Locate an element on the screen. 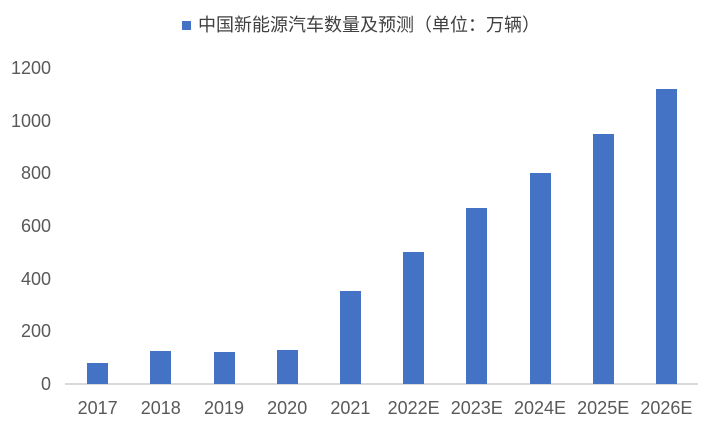 Image resolution: width=722 pixels, height=432 pixels. bar-2019 is located at coordinates (224, 368).